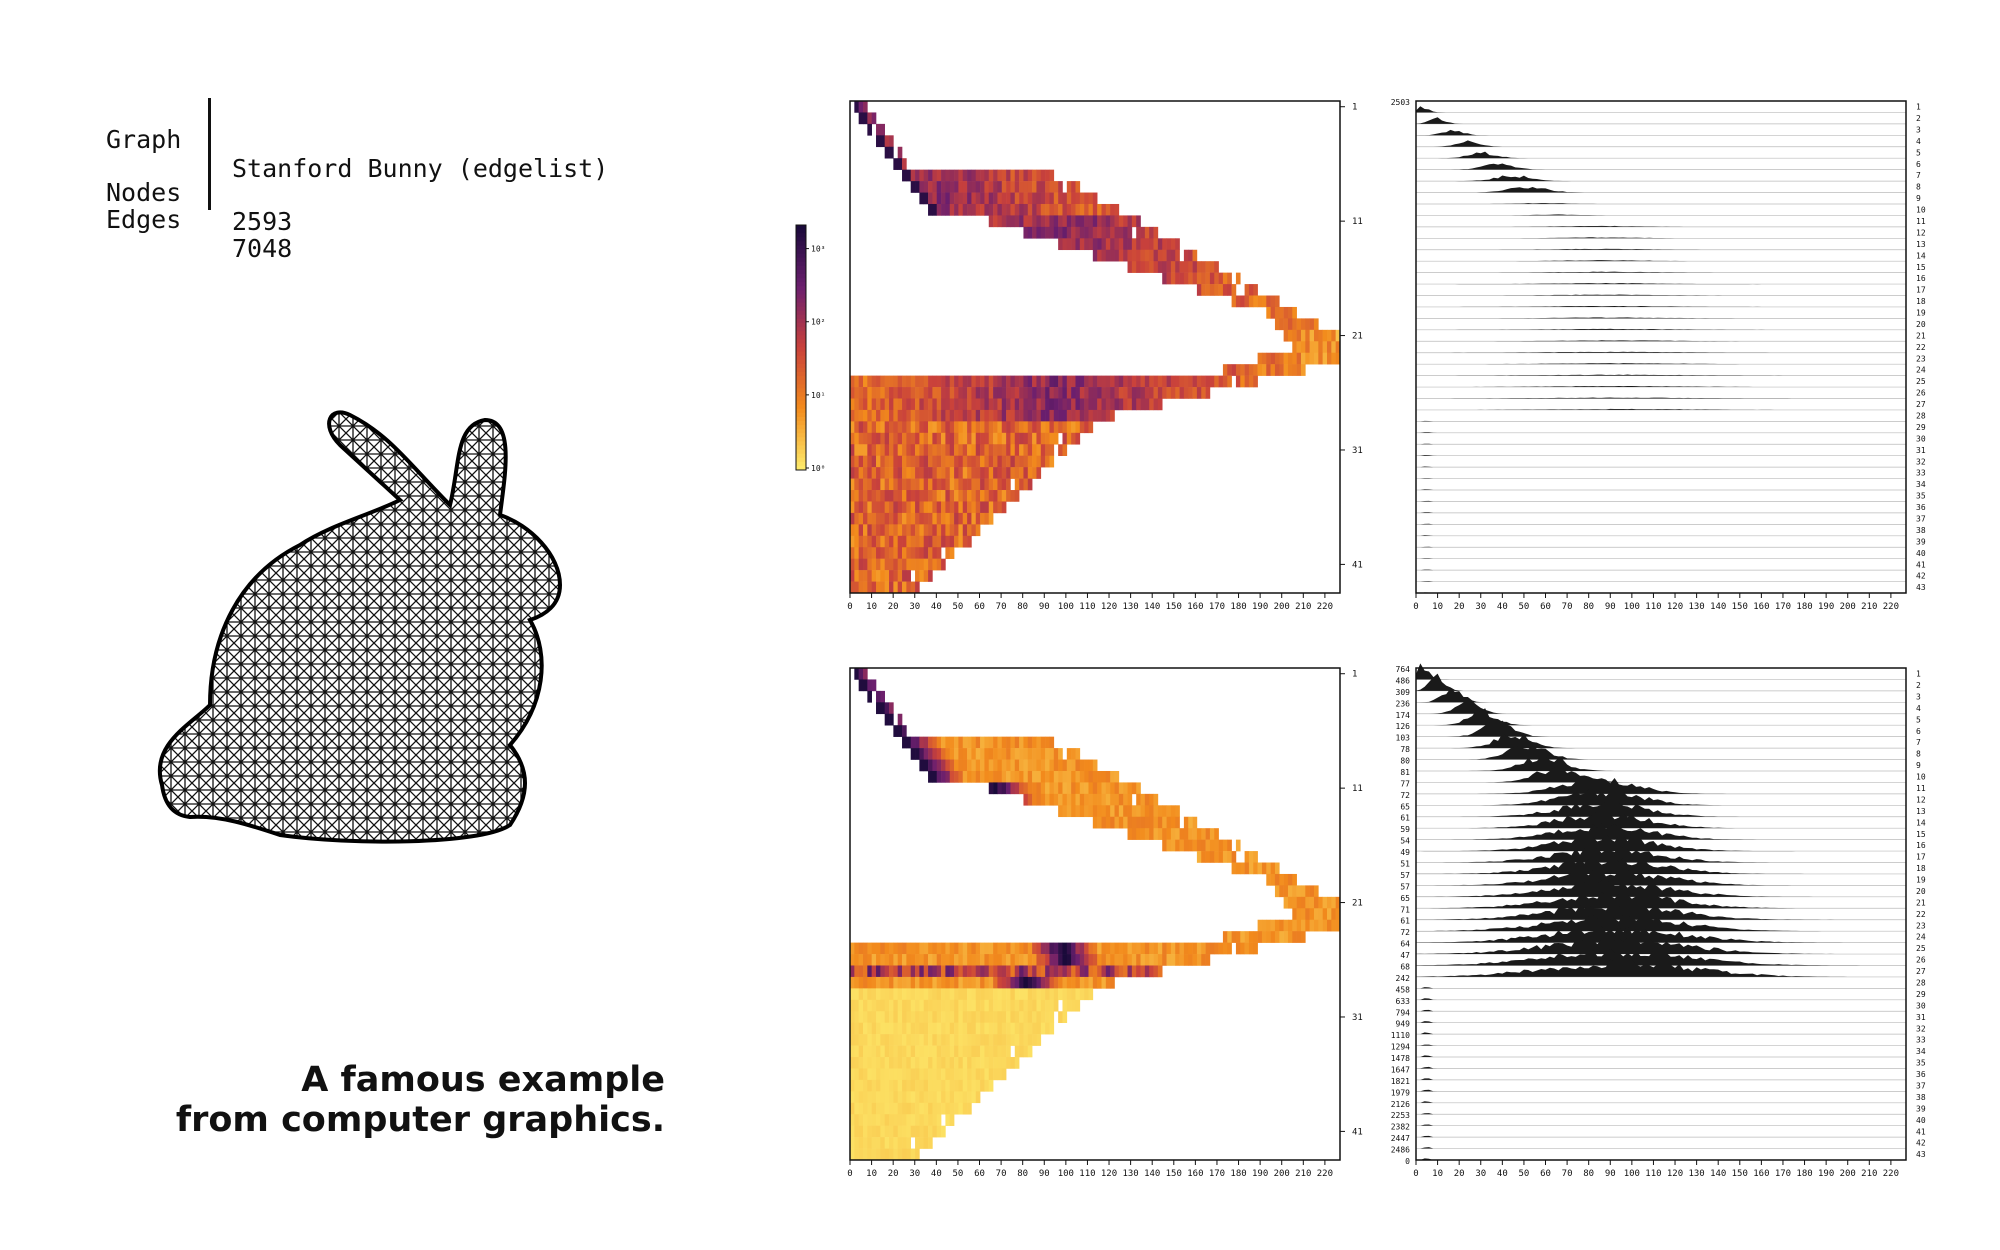 The width and height of the screenshot is (2000, 1250). Describe the element at coordinates (262, 221) in the screenshot. I see `nodes-count: 2593` at that location.